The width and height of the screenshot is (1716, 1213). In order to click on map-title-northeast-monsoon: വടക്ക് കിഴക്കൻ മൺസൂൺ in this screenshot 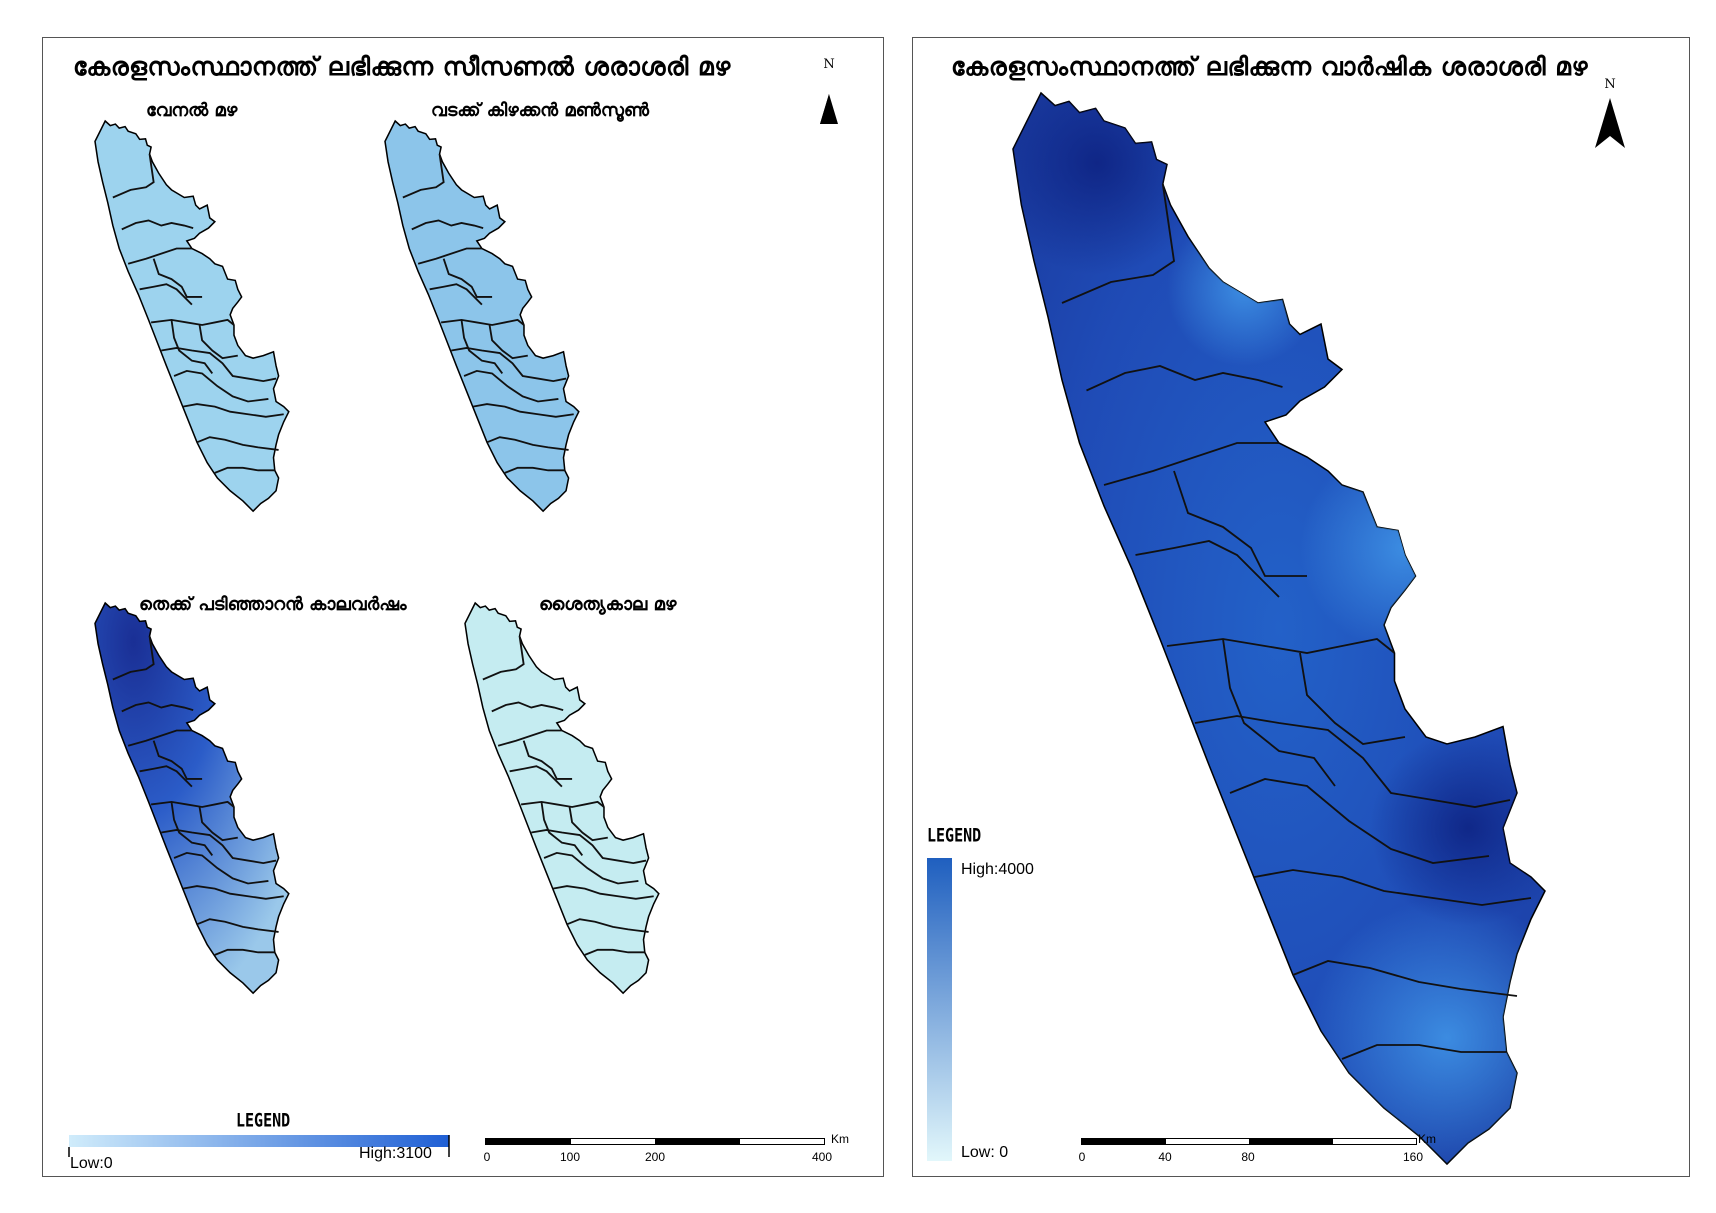, I will do `click(540, 110)`.